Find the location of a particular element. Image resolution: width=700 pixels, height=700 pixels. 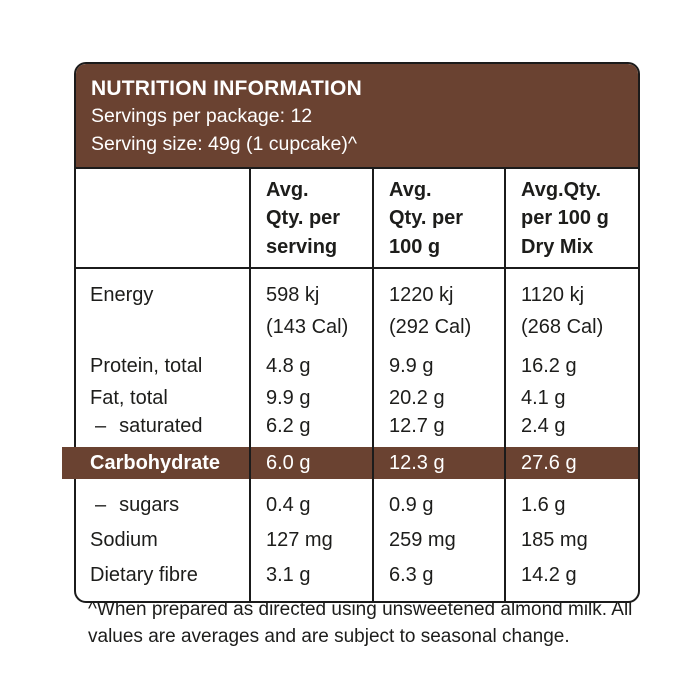

value-cell: 20.2 g is located at coordinates (438, 397).